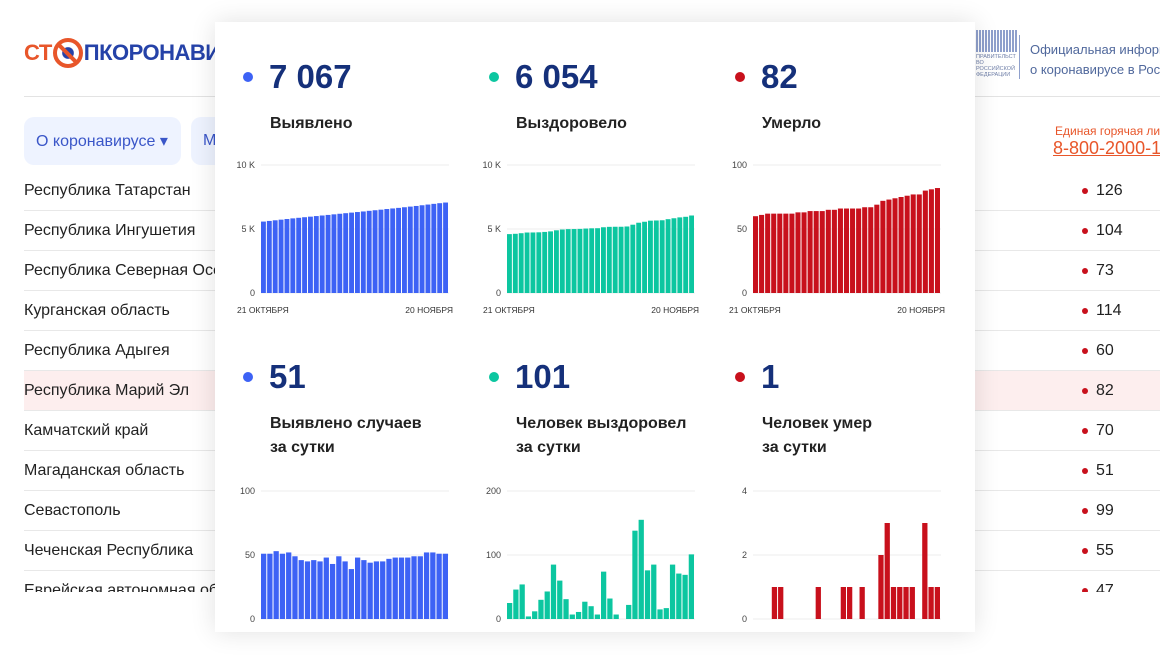 The height and width of the screenshot is (655, 1160). What do you see at coordinates (571, 123) in the screenshot?
I see `stat-label: Выздоровело` at bounding box center [571, 123].